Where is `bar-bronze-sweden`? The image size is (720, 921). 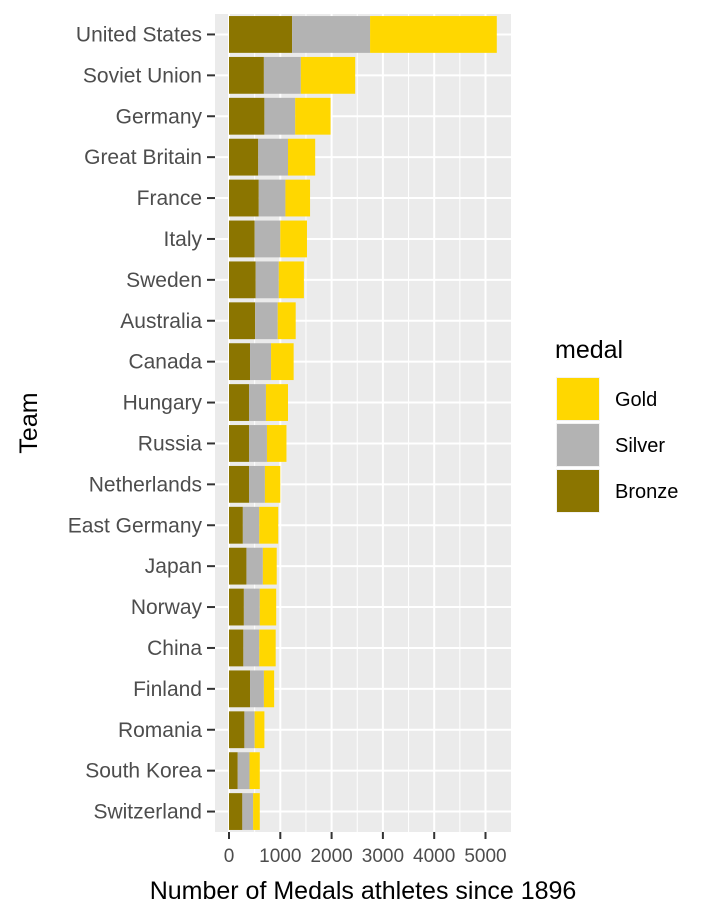
bar-bronze-sweden is located at coordinates (242, 280).